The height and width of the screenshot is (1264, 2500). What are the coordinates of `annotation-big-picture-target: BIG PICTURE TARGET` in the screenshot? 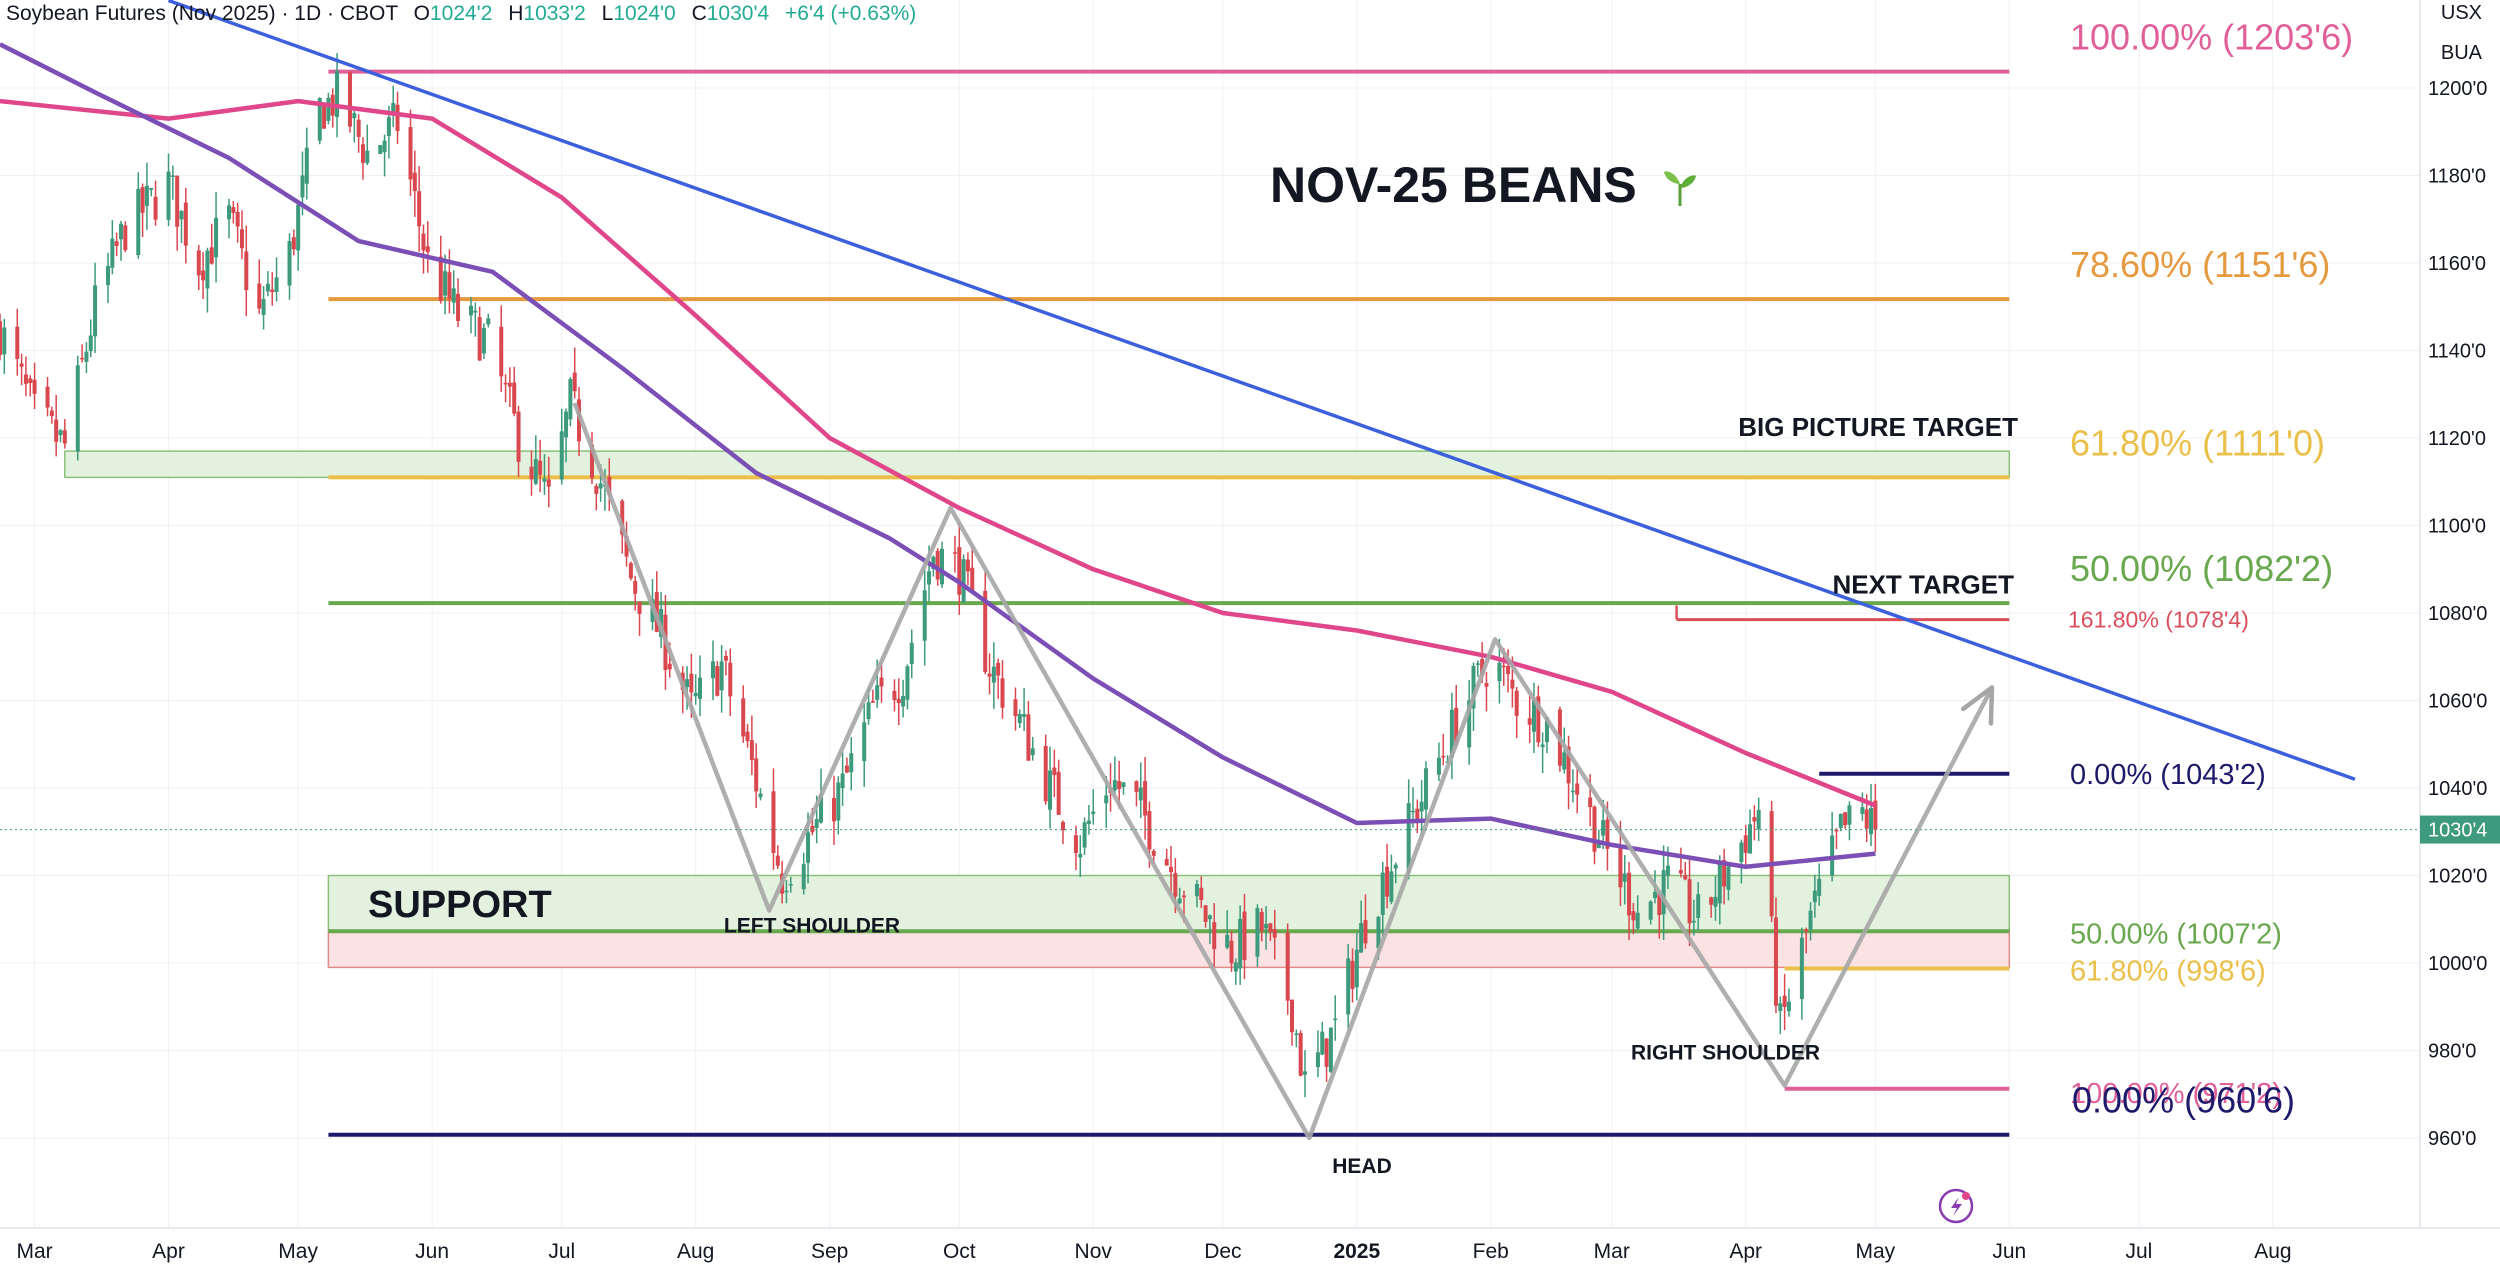 It's located at (1878, 427).